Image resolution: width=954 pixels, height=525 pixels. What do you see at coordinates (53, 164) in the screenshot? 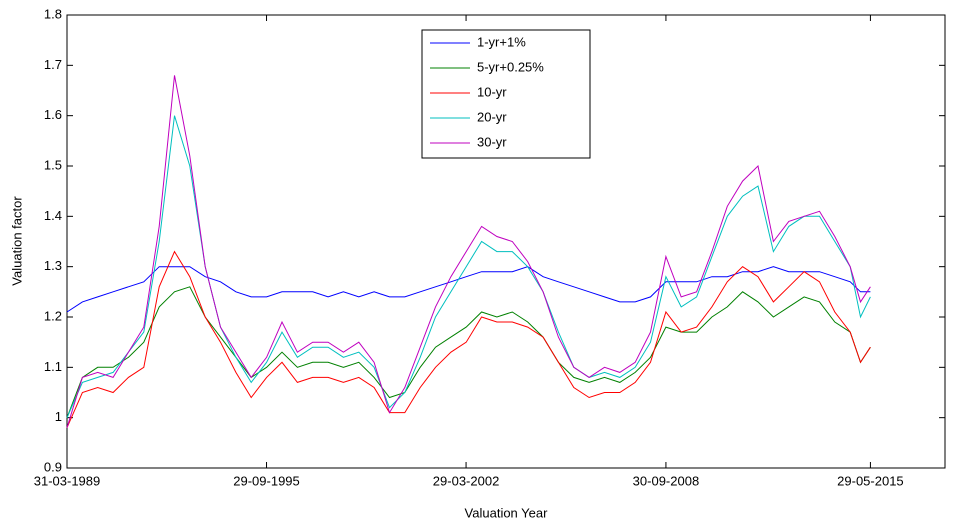
I see `y-tick-label: 1.5` at bounding box center [53, 164].